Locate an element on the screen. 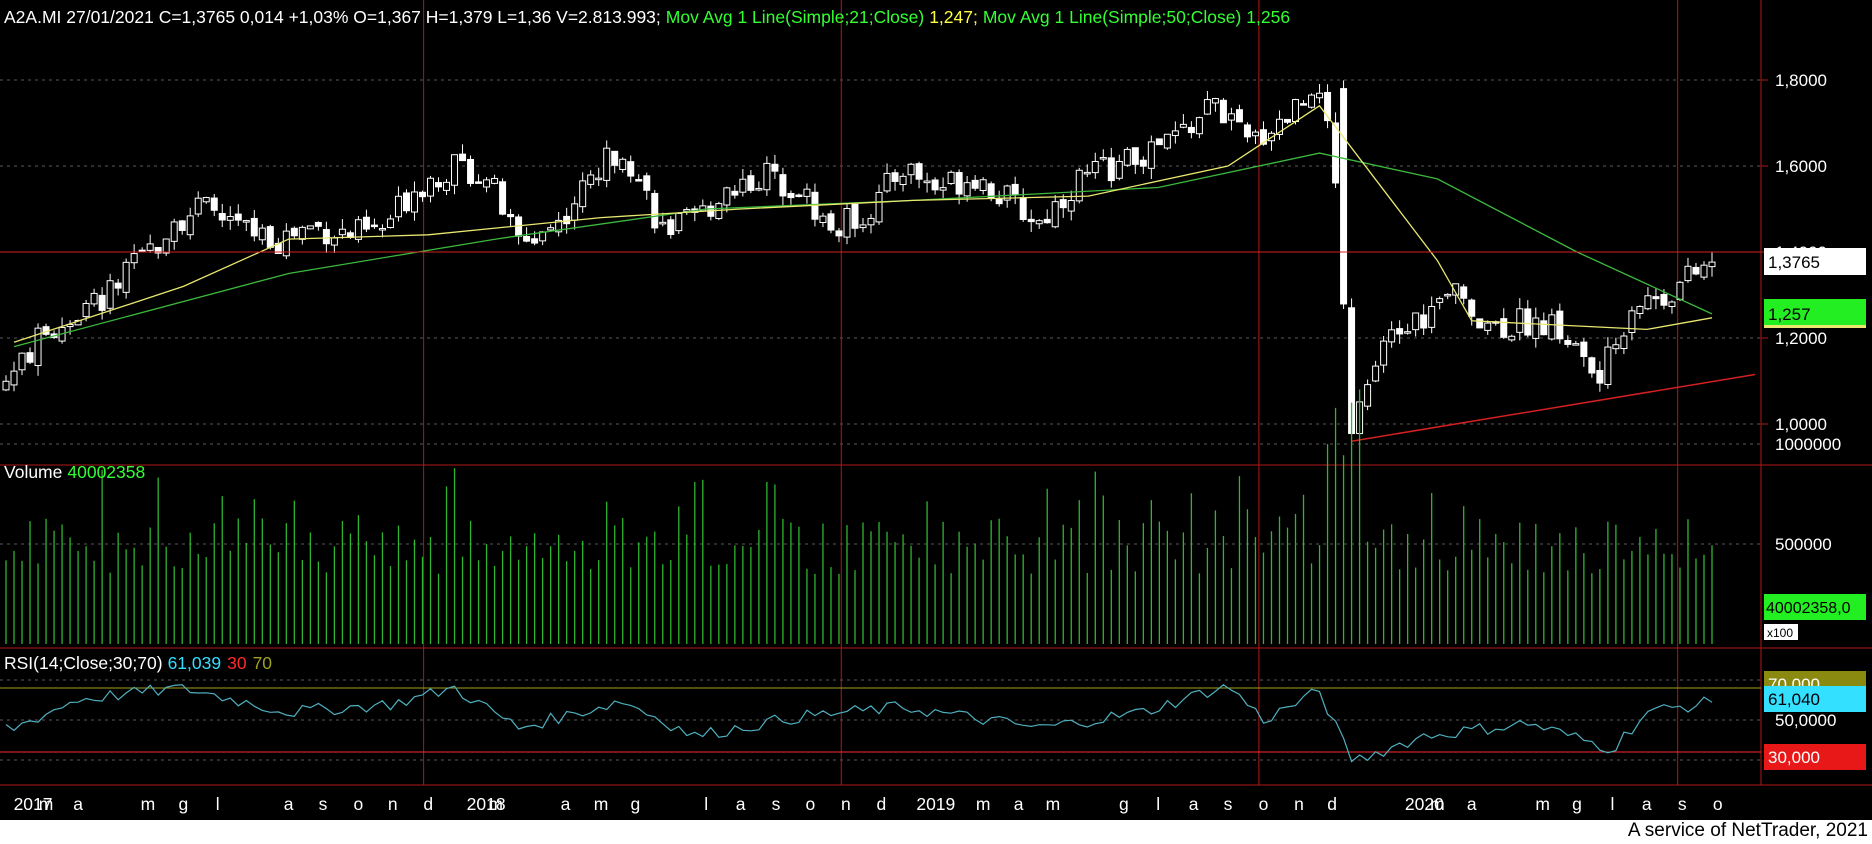 The image size is (1872, 844). svg-text: x100 is located at coordinates (1780, 633).